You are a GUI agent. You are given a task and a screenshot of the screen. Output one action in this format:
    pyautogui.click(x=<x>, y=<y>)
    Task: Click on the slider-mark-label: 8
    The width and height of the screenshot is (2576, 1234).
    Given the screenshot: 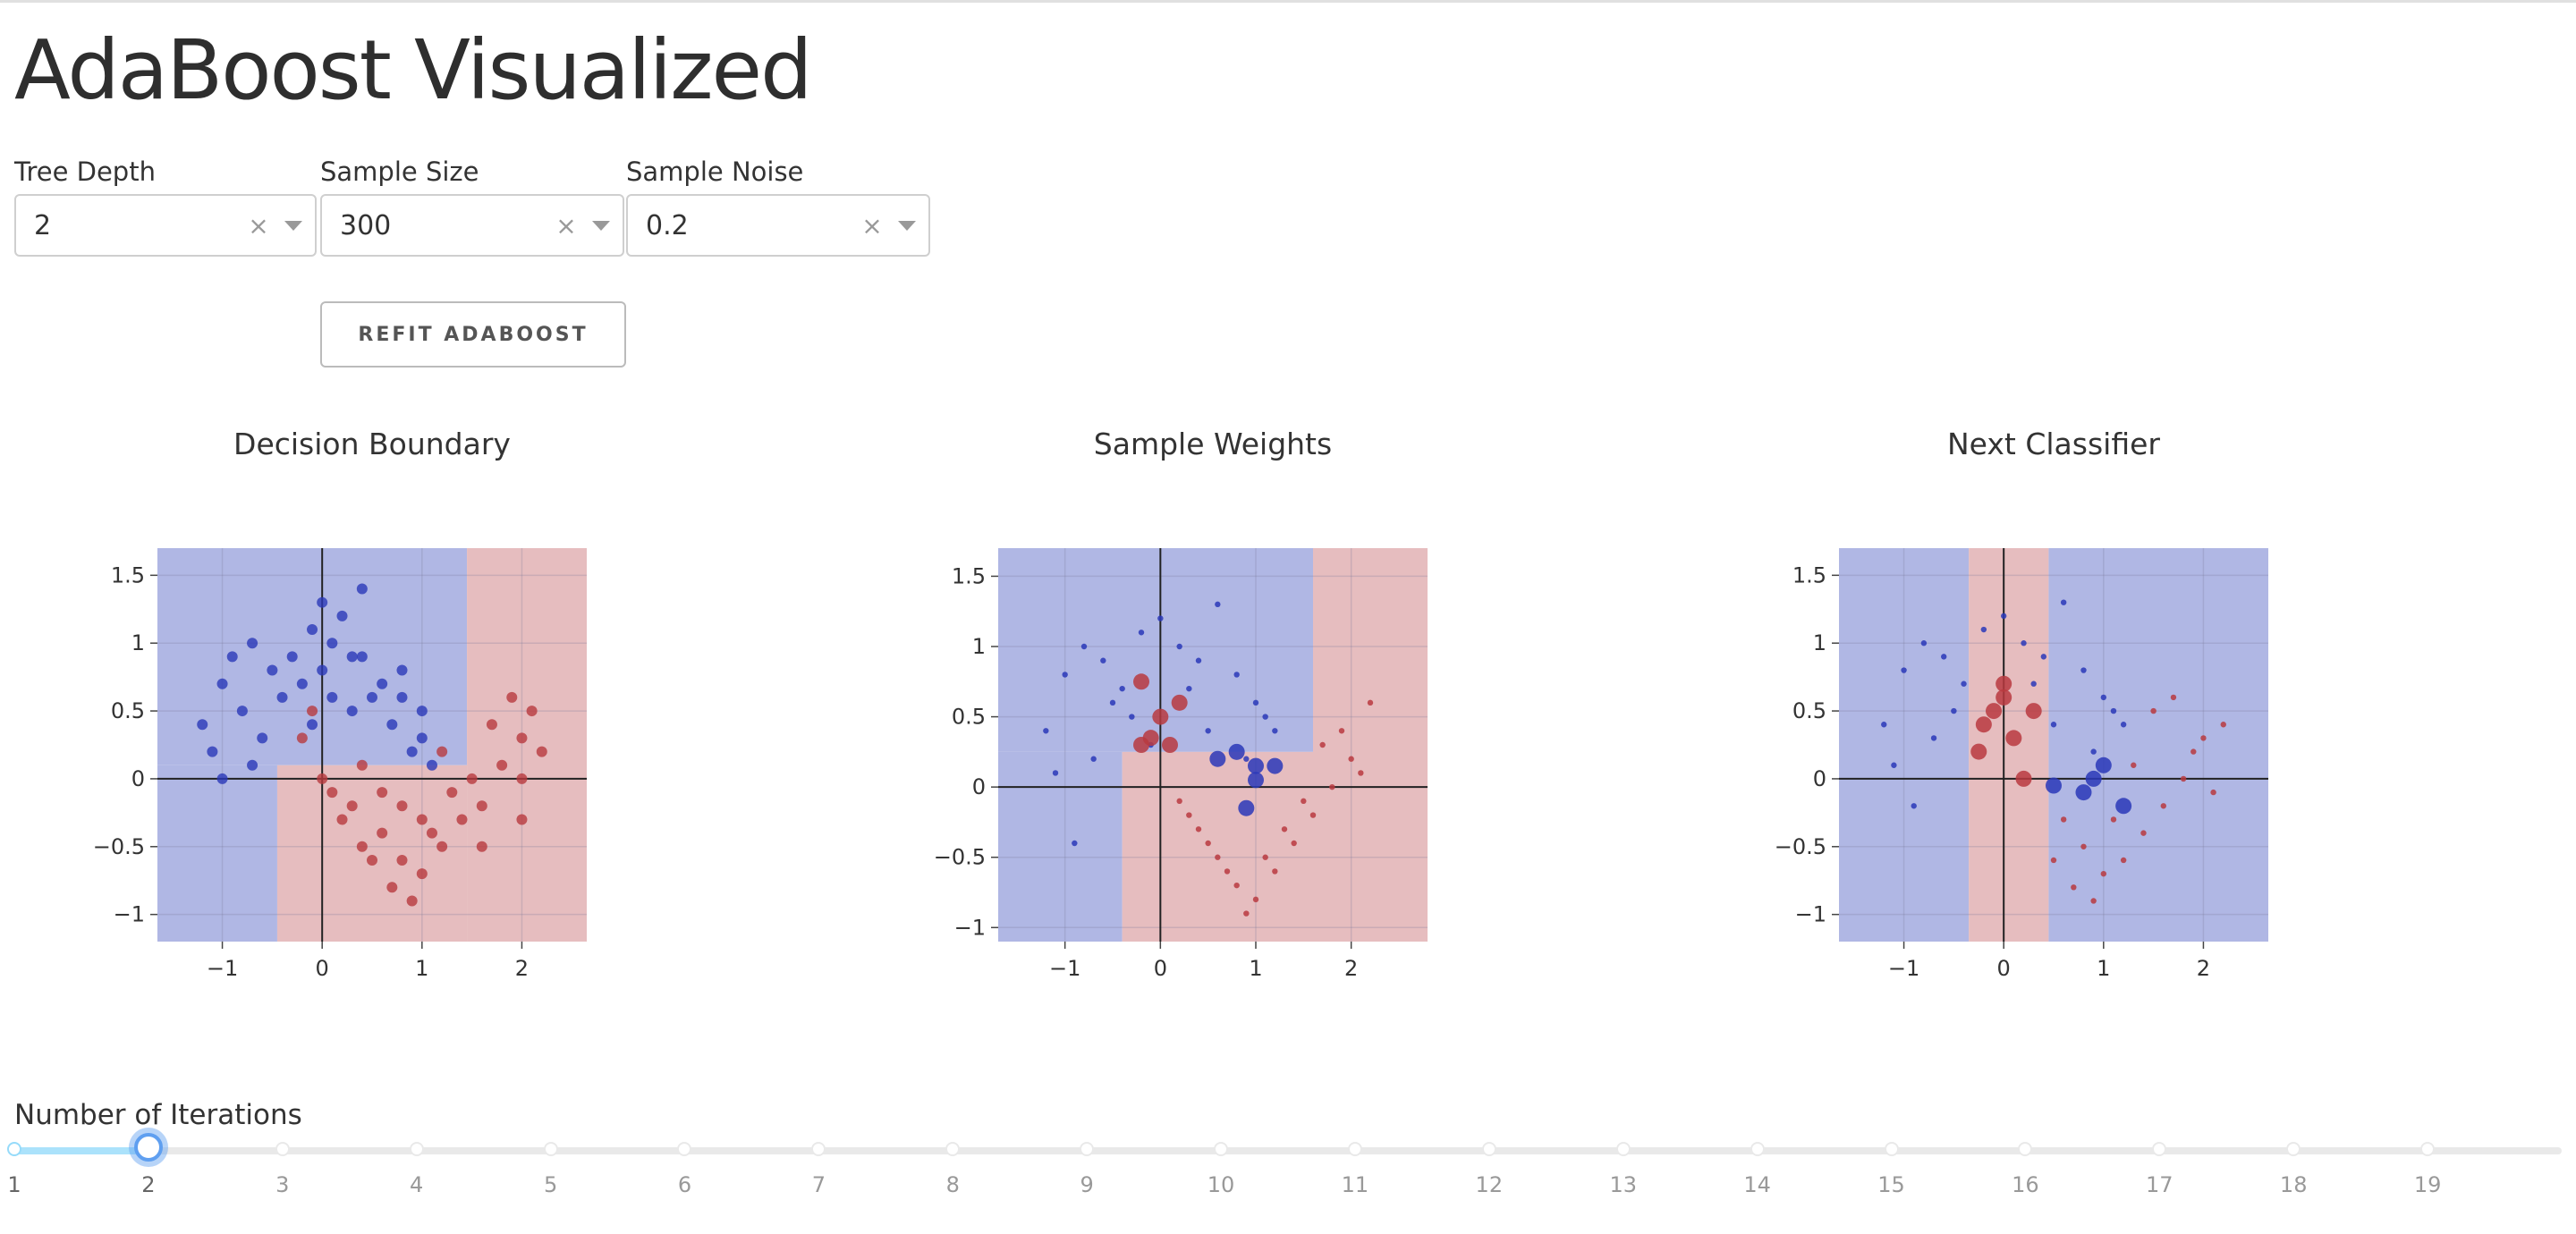 What is the action you would take?
    pyautogui.click(x=952, y=1184)
    